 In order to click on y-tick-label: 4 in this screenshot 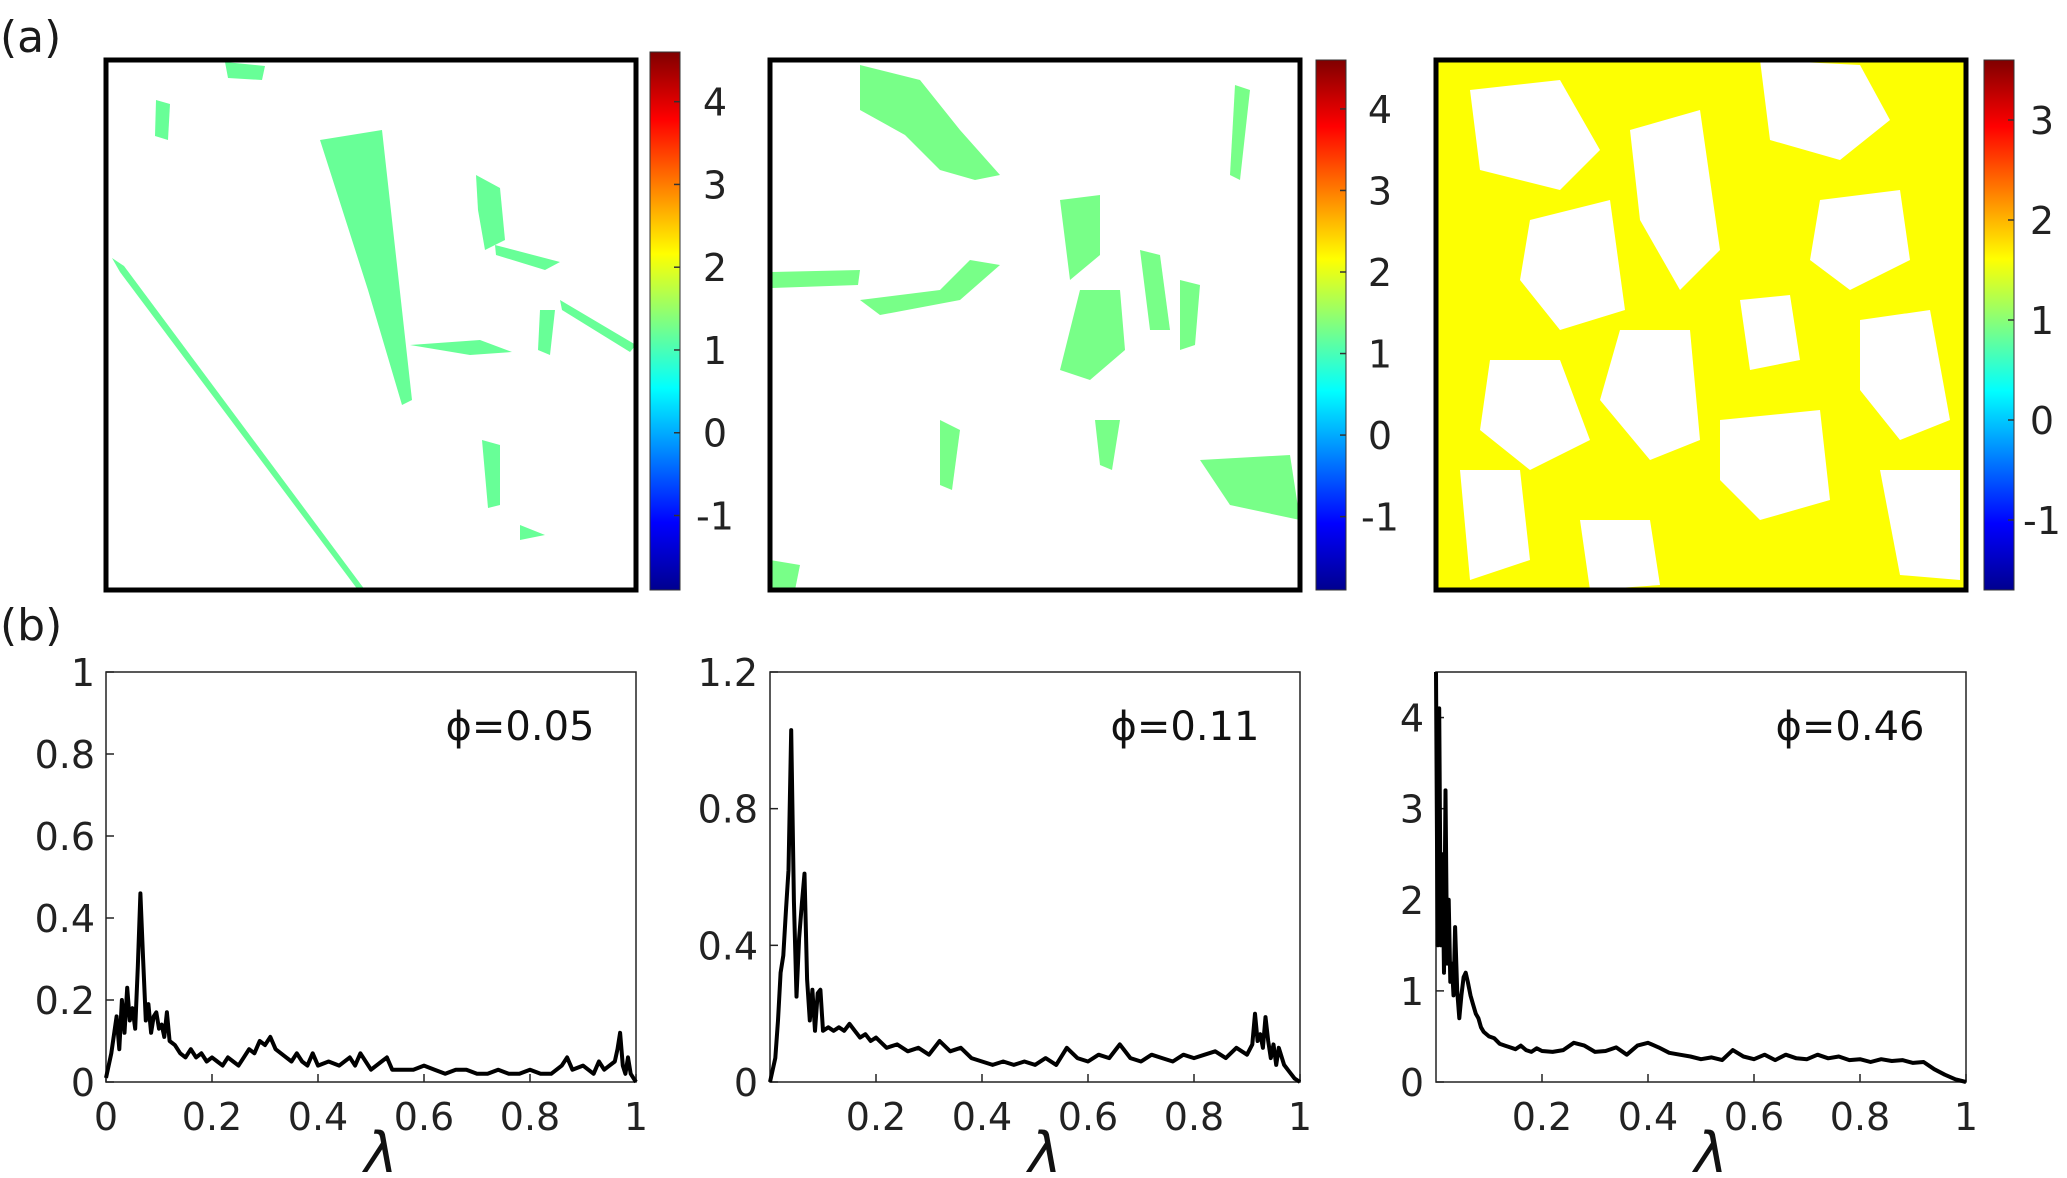, I will do `click(1412, 719)`.